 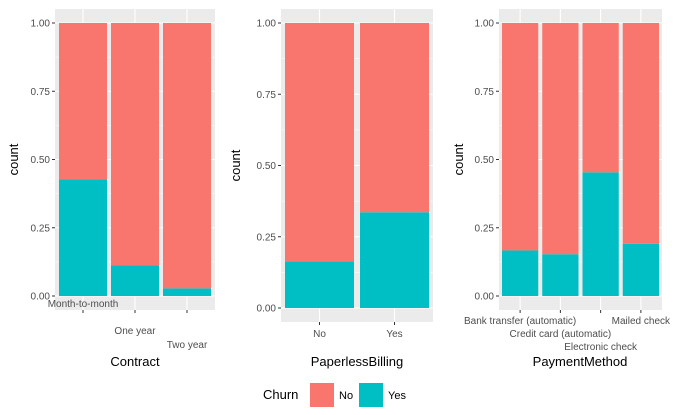 What do you see at coordinates (641, 321) in the screenshot?
I see `x-tick-label: Mailed check` at bounding box center [641, 321].